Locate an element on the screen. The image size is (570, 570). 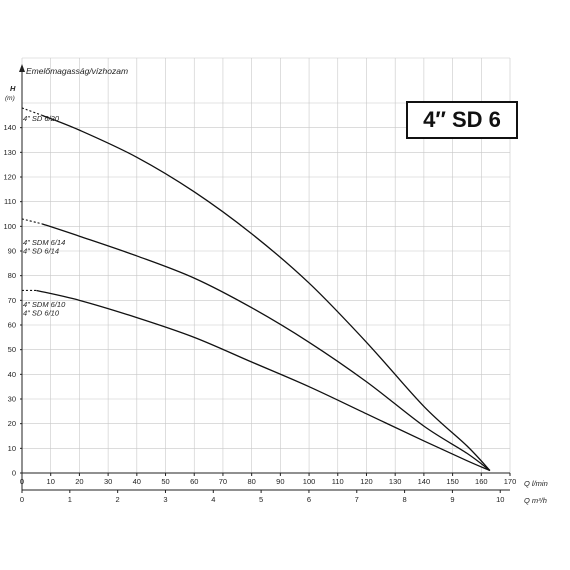
x-tick-label: 20 is located at coordinates (79, 481).